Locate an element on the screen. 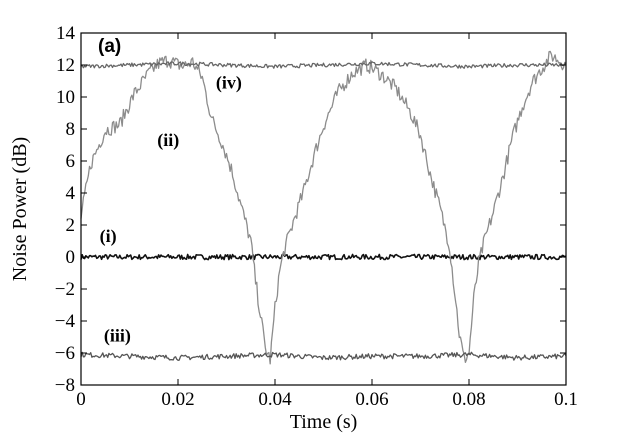 The width and height of the screenshot is (623, 443). series-annotation: (iv) is located at coordinates (229, 83).